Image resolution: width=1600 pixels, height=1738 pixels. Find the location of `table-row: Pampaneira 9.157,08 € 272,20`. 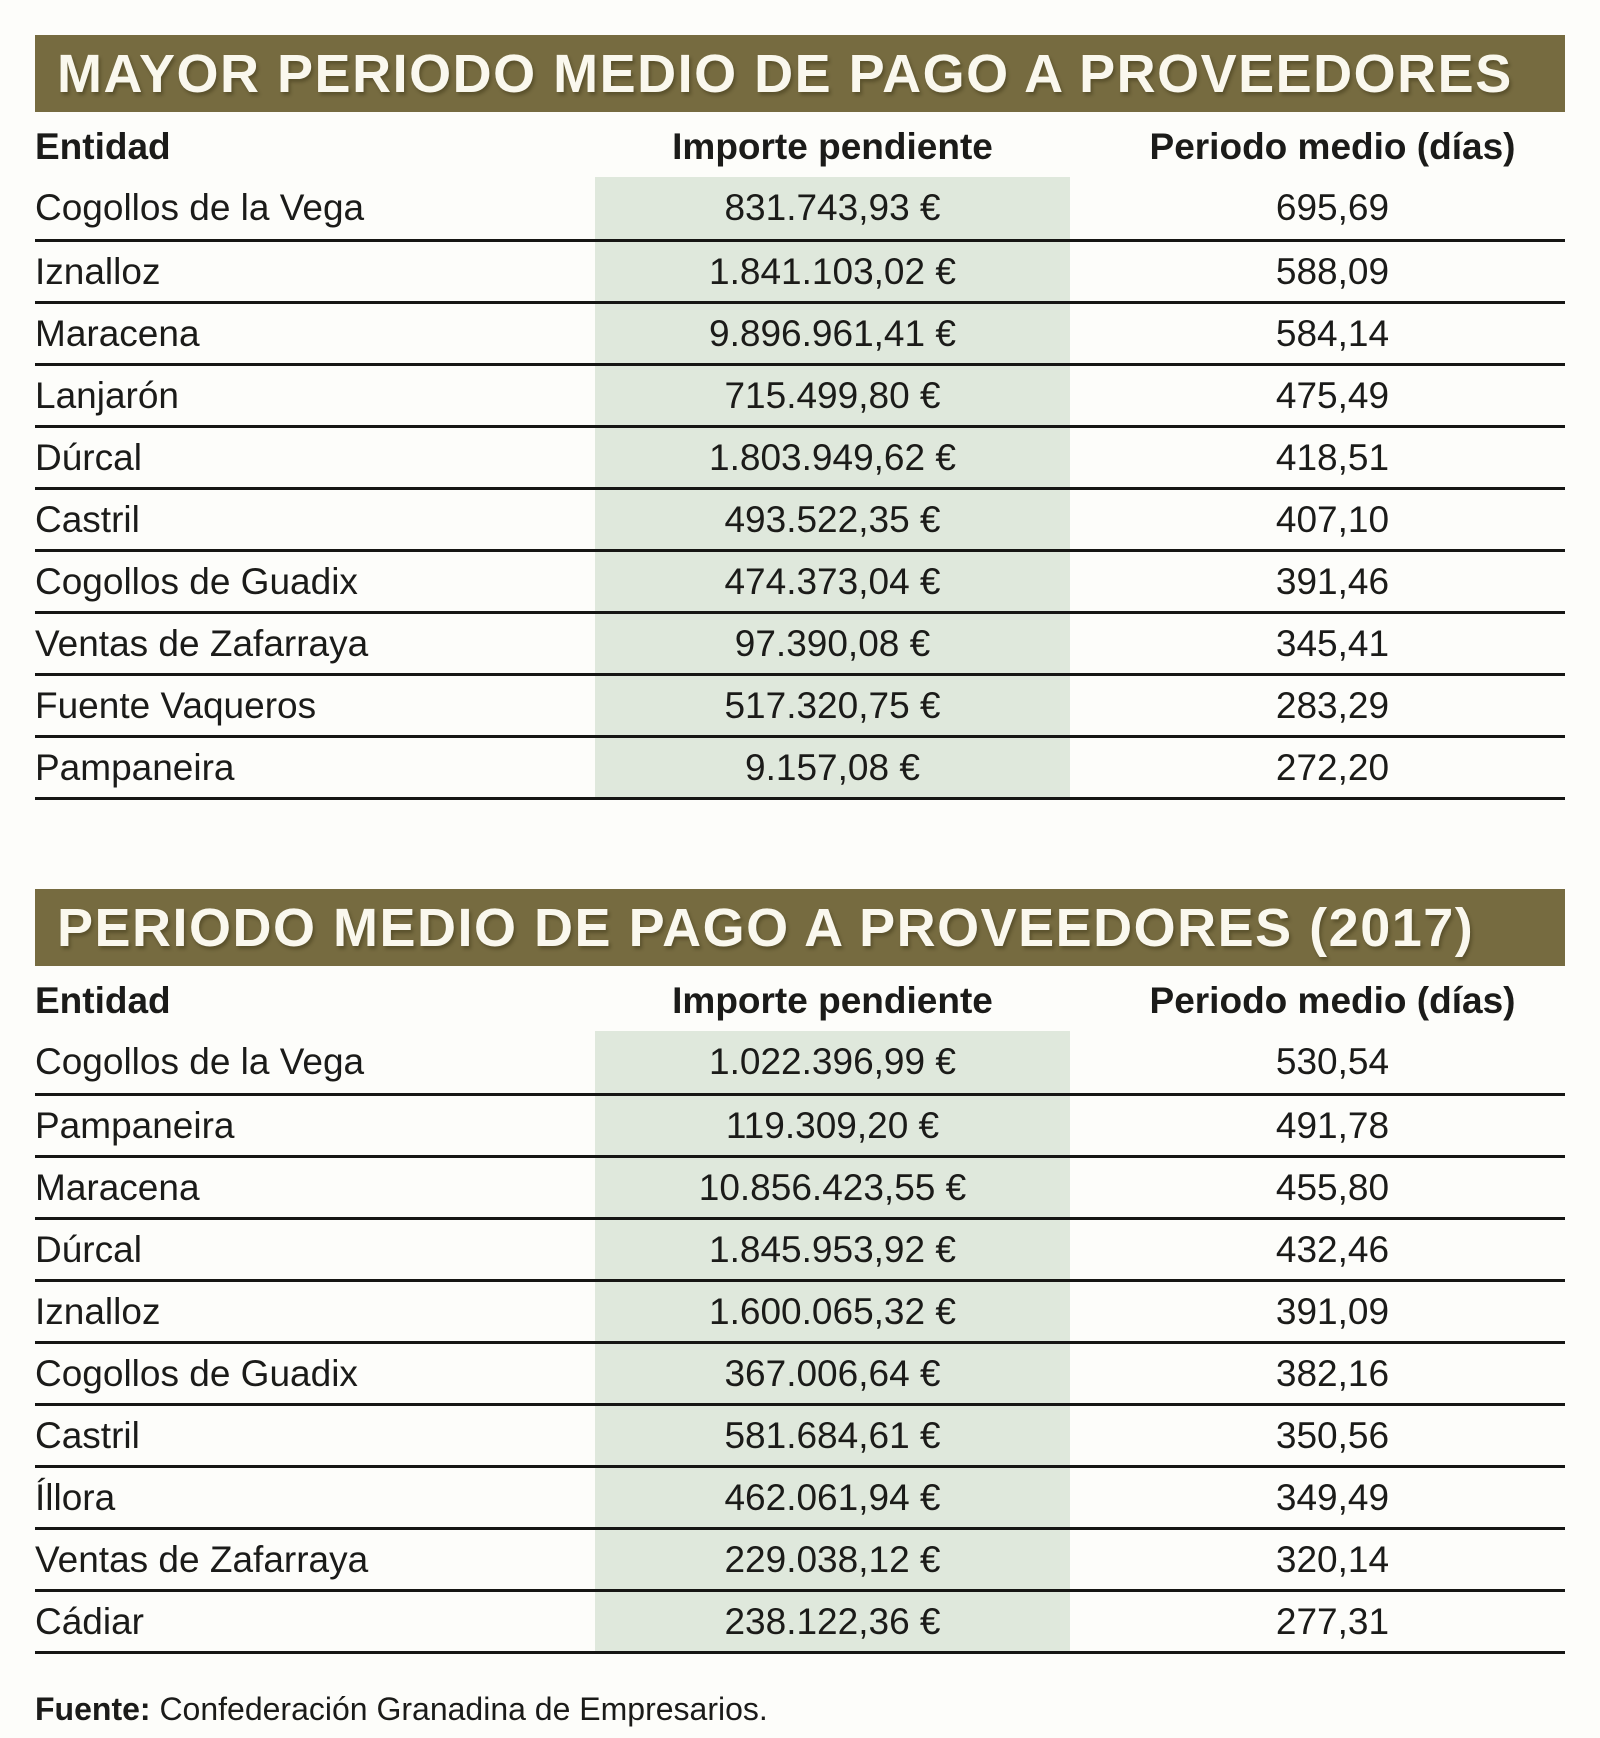

table-row: Pampaneira 9.157,08 € 272,20 is located at coordinates (800, 766).